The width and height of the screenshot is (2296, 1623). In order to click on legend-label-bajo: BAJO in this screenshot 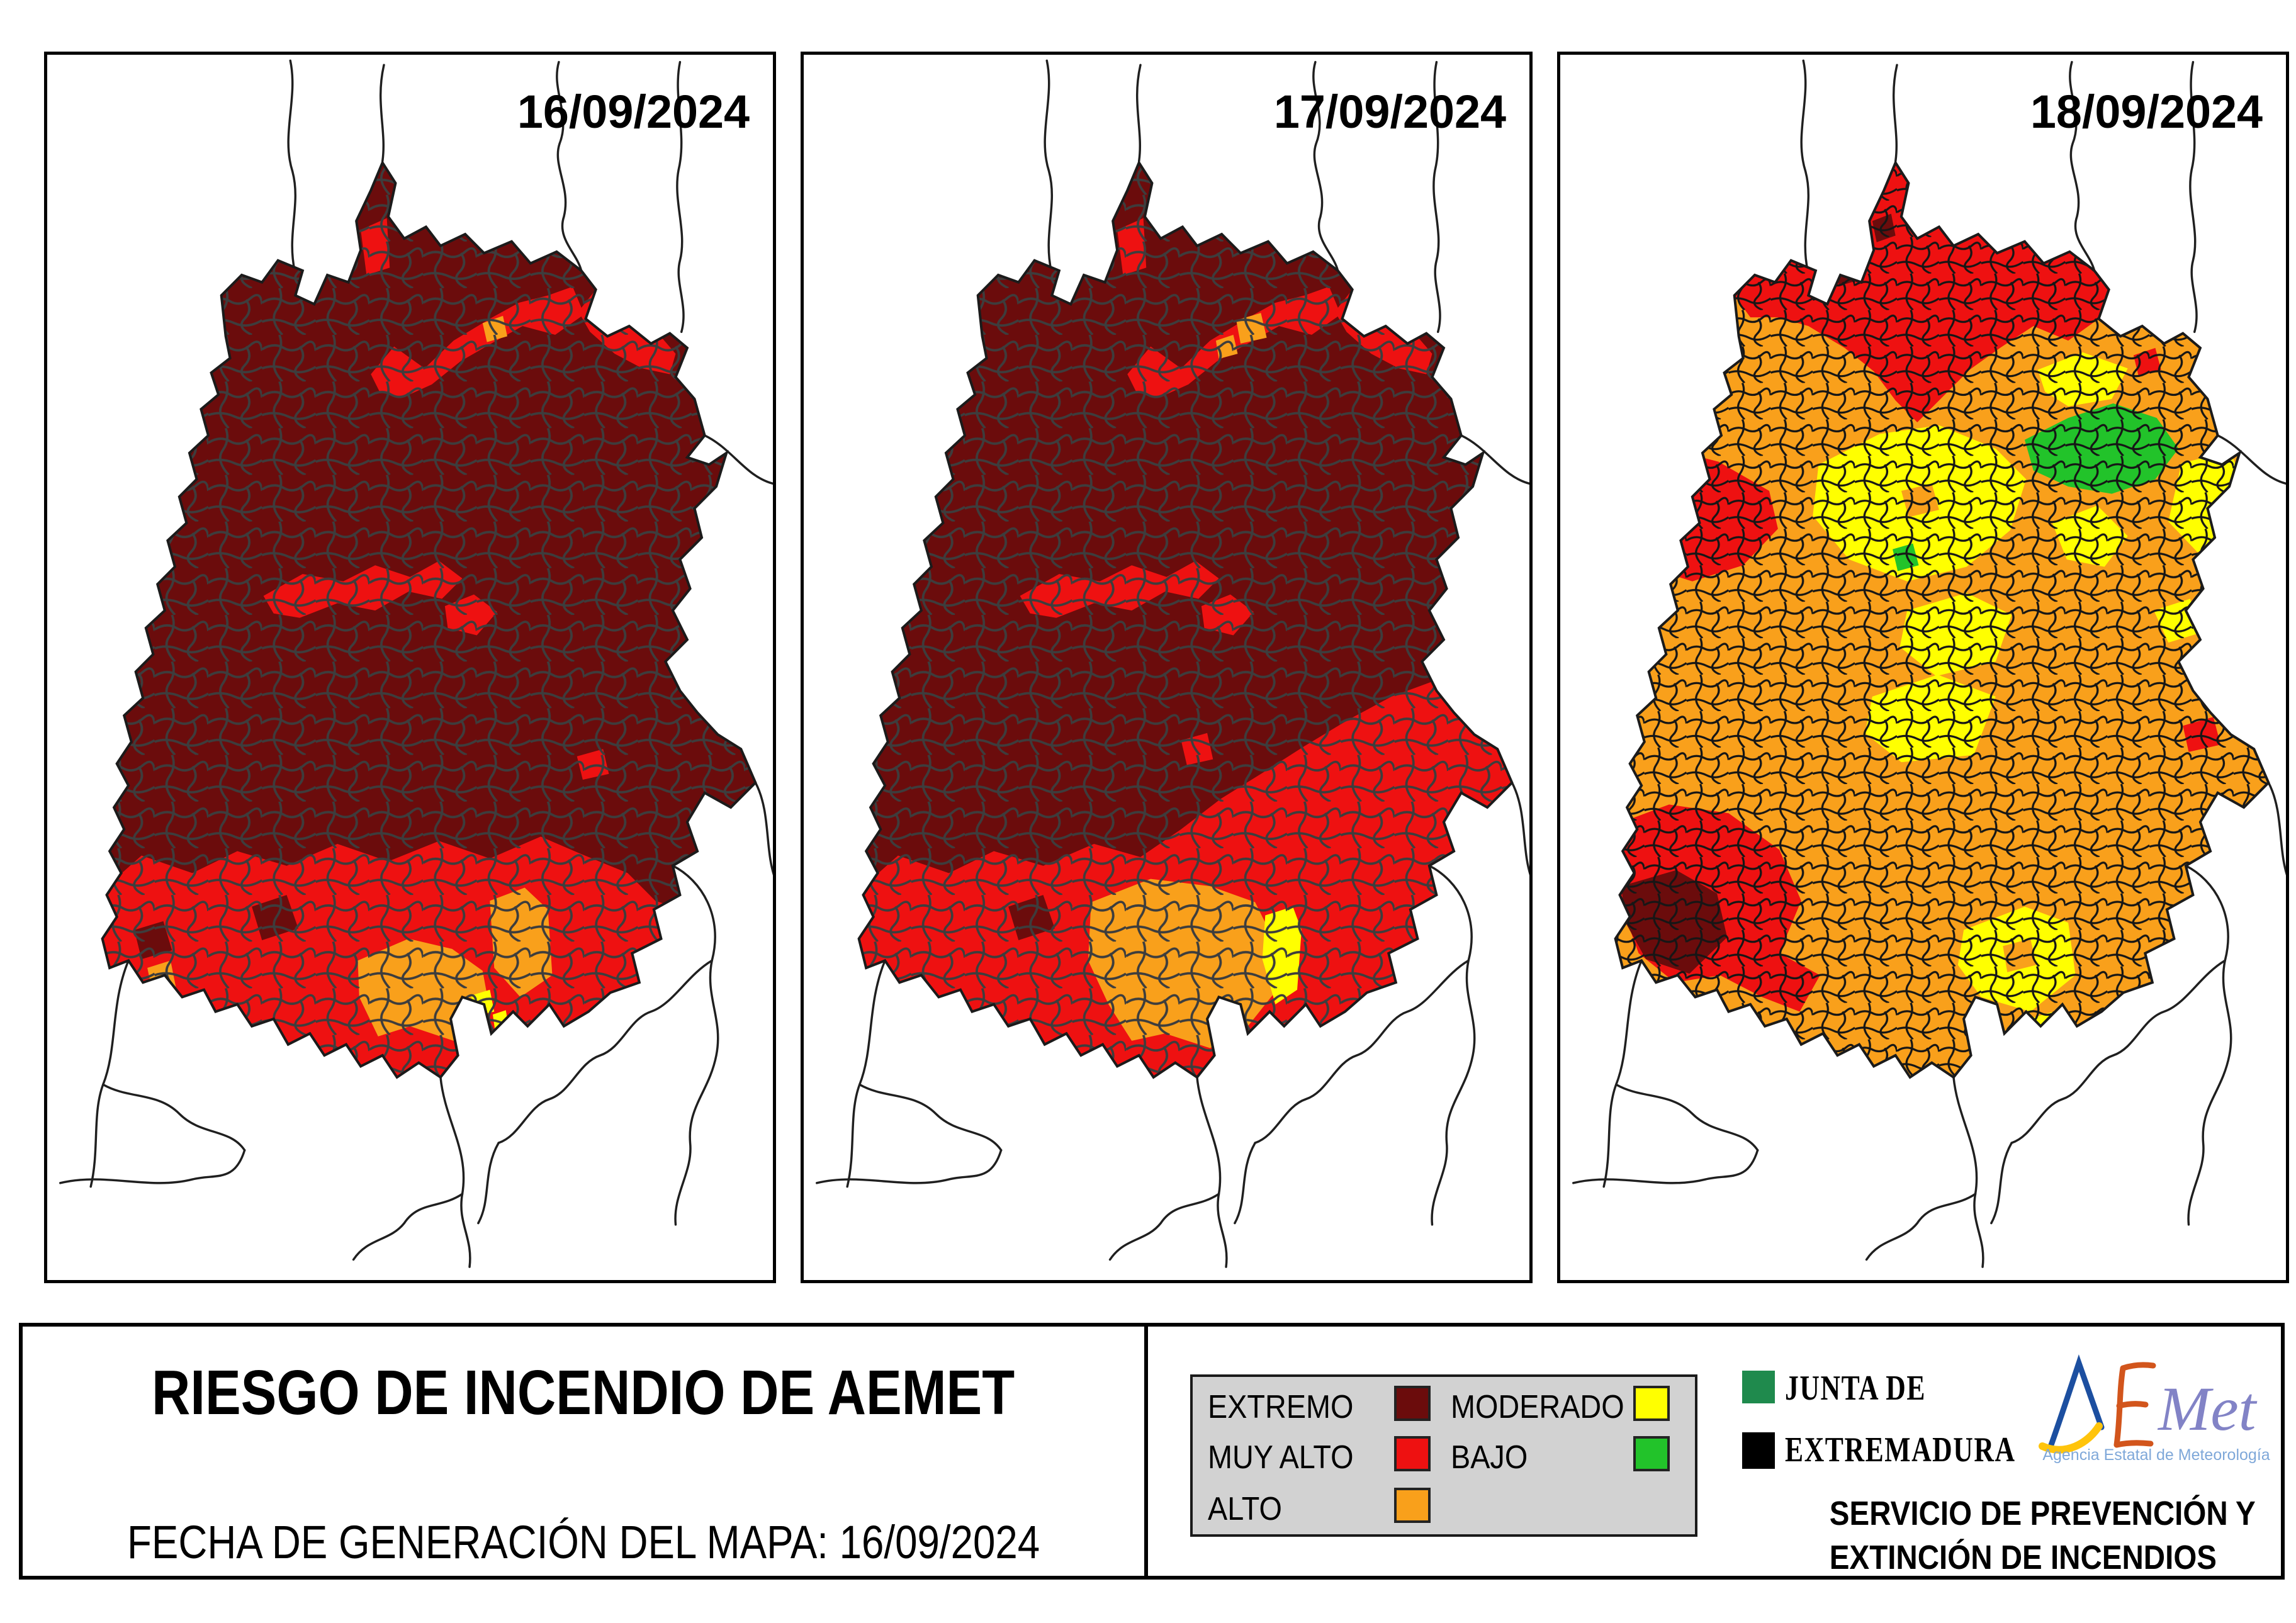, I will do `click(1490, 1457)`.